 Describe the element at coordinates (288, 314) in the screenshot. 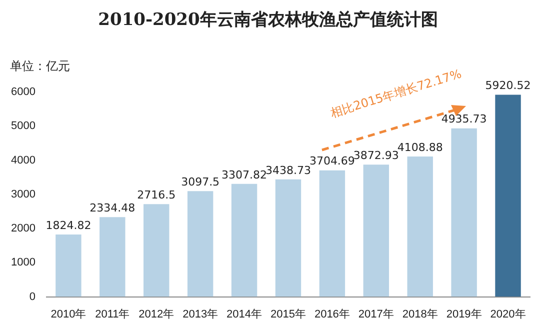

I see `x-tick-label: 2015年` at that location.